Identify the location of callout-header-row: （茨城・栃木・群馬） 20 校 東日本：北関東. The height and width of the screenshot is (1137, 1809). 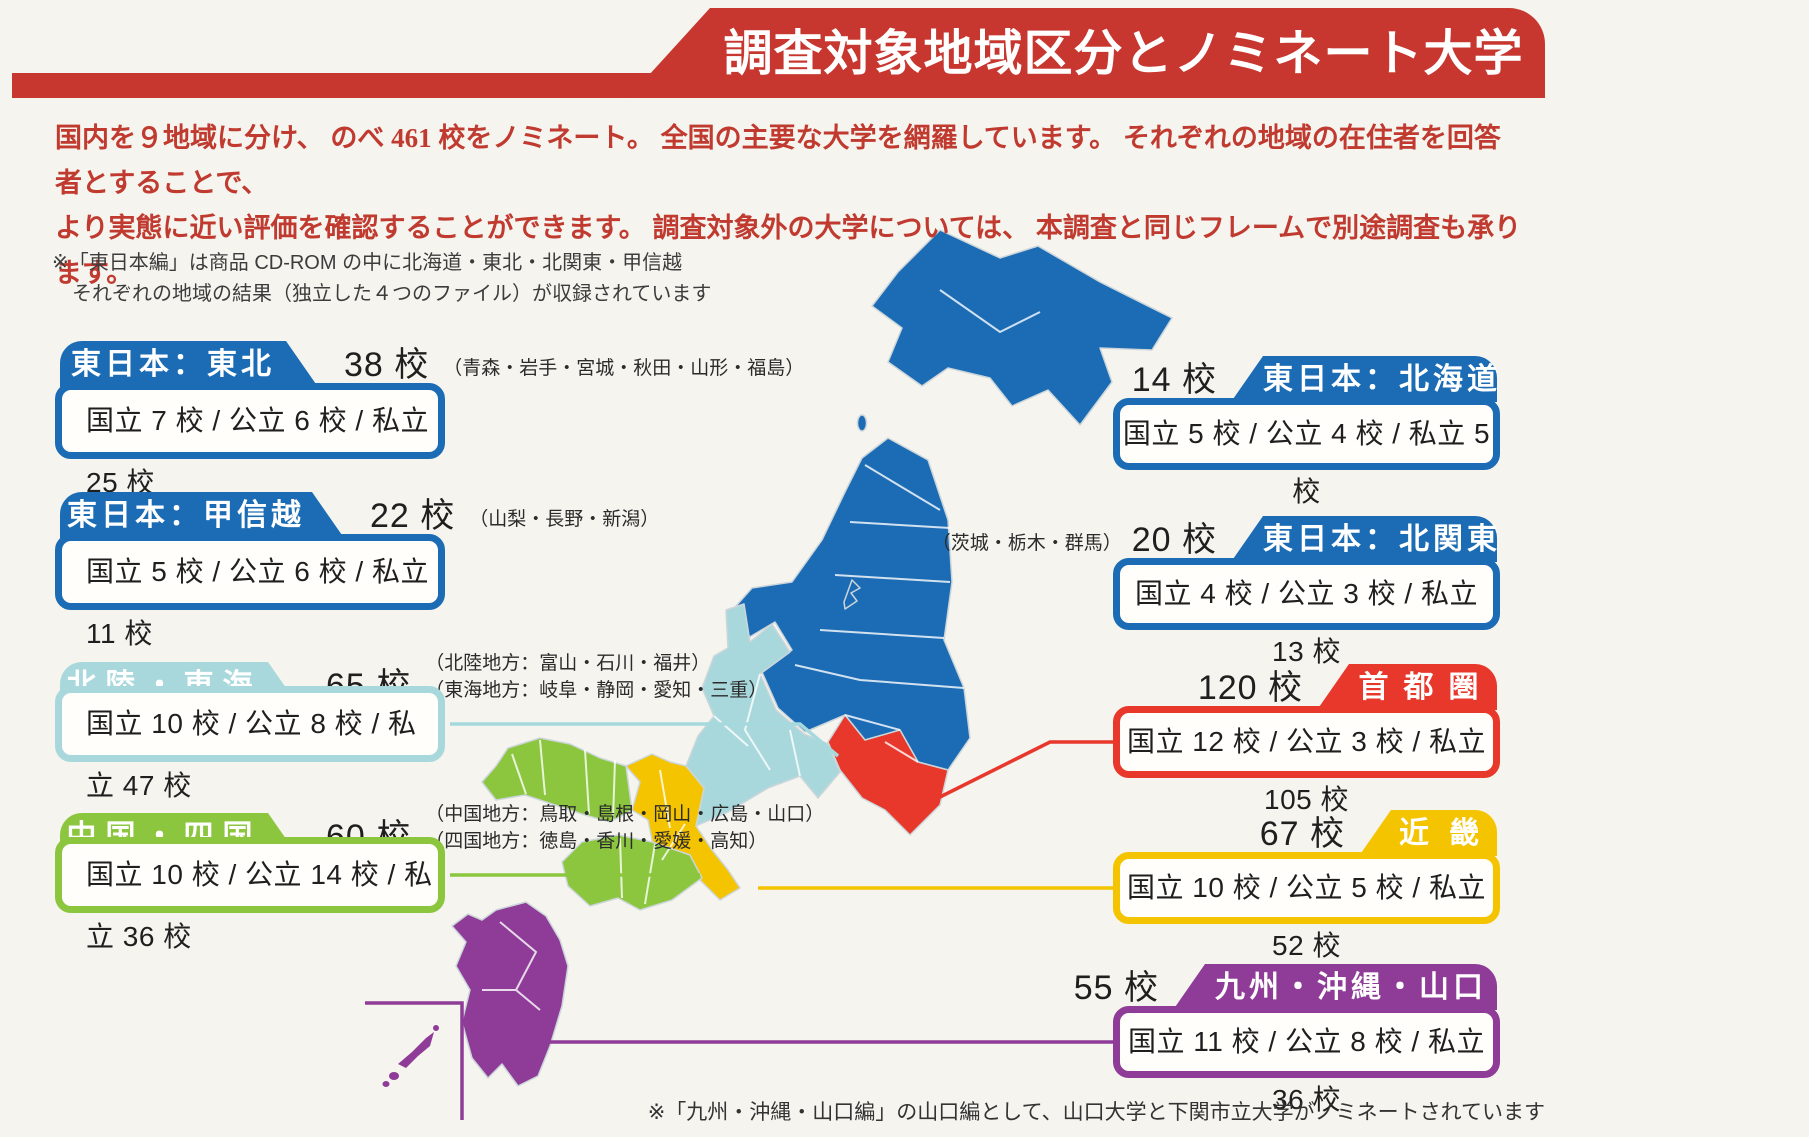
(1214, 537).